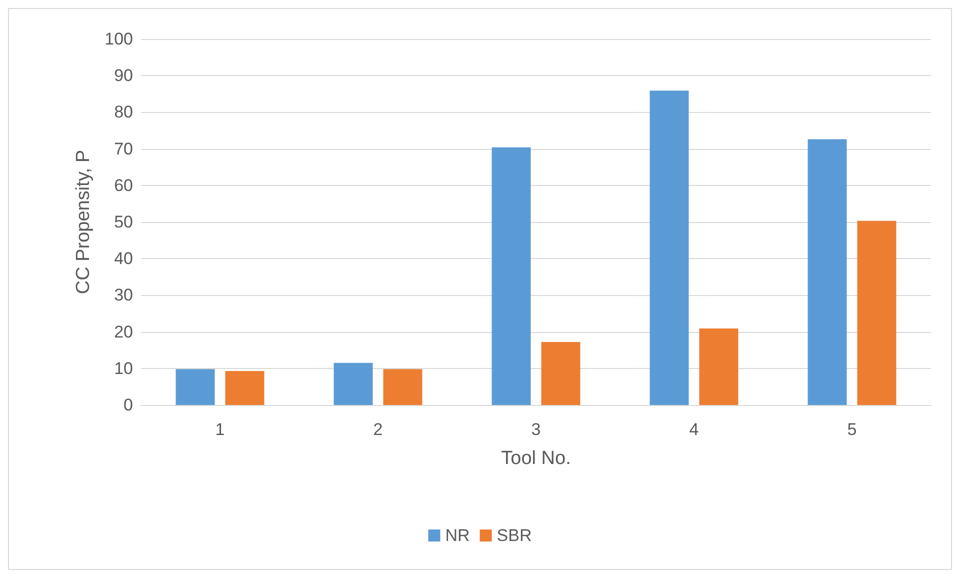  What do you see at coordinates (123, 295) in the screenshot?
I see `y-tick-label: 30` at bounding box center [123, 295].